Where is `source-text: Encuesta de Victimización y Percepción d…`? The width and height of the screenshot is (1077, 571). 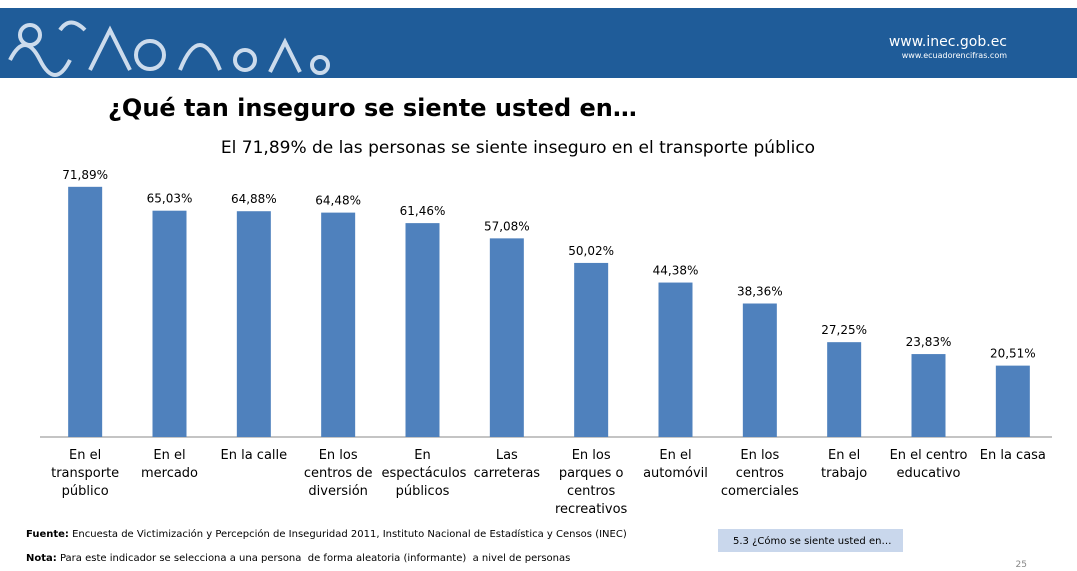
source-text: Encuesta de Victimización y Percepción d… is located at coordinates (349, 534).